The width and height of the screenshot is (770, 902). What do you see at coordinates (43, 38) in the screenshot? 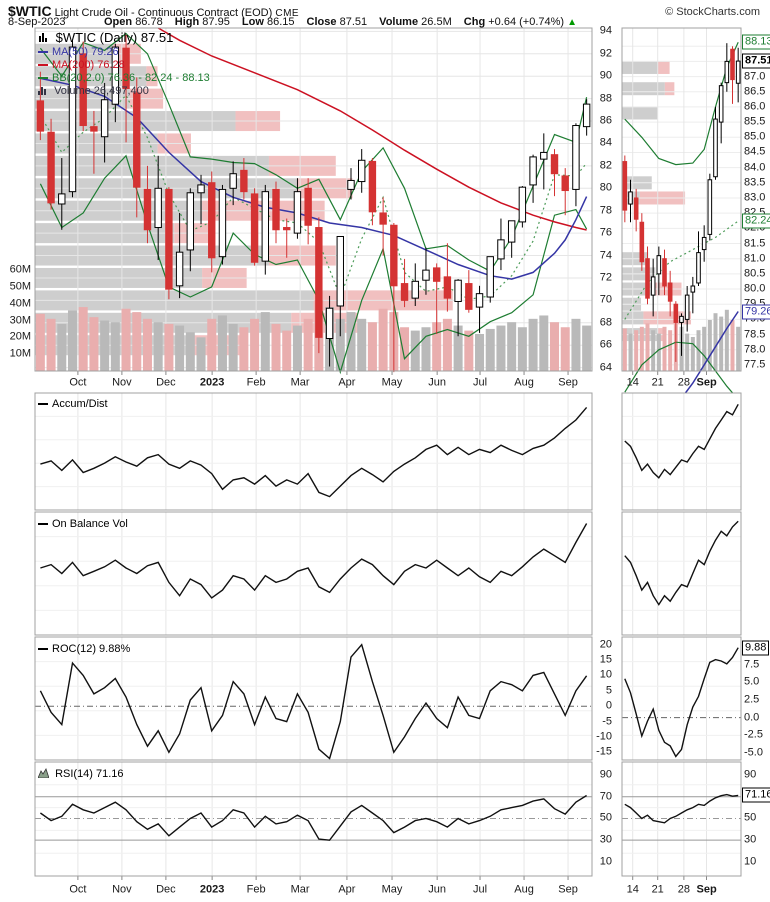
I see `sharpchart-icon` at bounding box center [43, 38].